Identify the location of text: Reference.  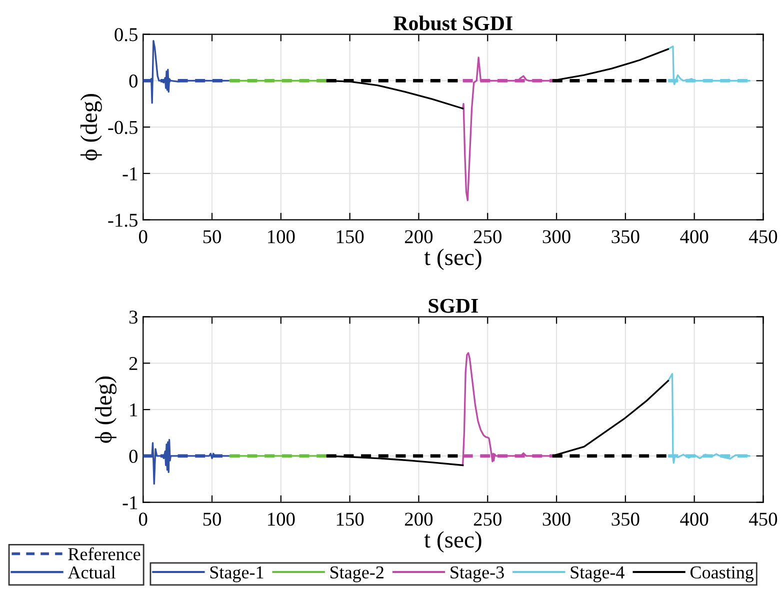
(104, 553).